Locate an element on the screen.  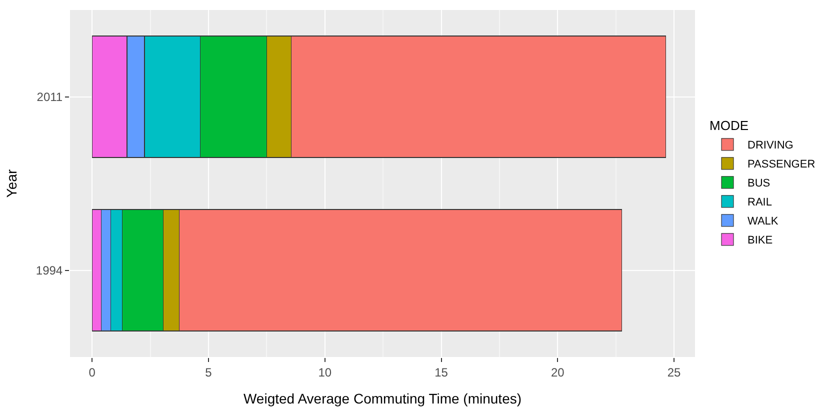
legend-label: BUS is located at coordinates (759, 184).